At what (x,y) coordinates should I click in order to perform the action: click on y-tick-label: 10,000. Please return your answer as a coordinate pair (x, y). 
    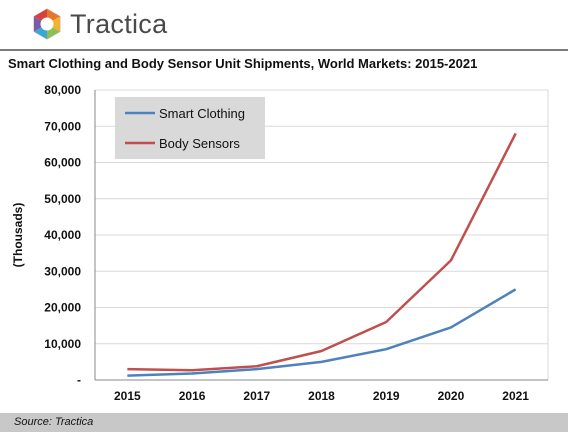
    Looking at the image, I should click on (62, 344).